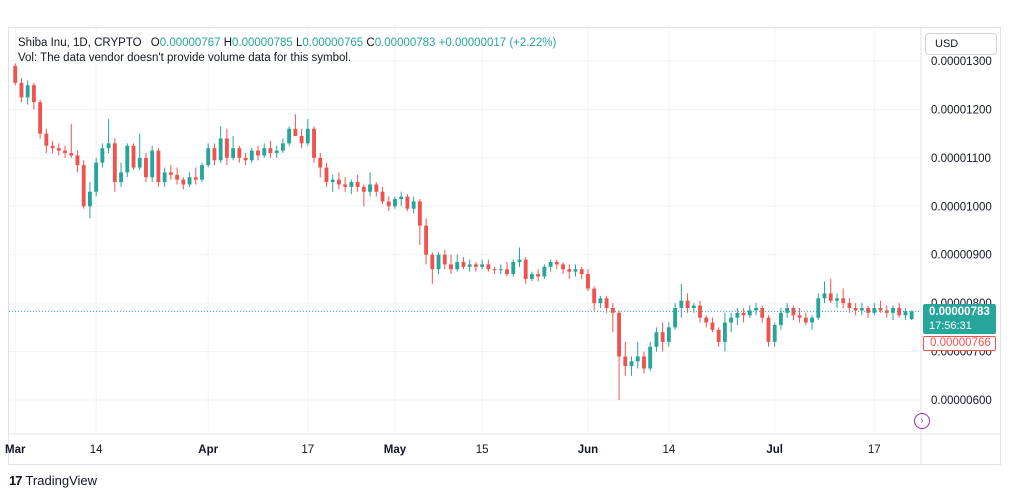  What do you see at coordinates (961, 256) in the screenshot?
I see `price-tick-label: 0.00000900` at bounding box center [961, 256].